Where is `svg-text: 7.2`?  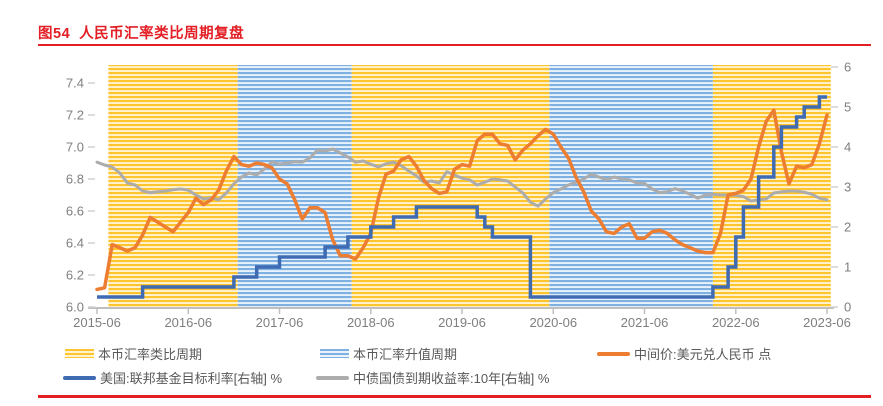 svg-text: 7.2 is located at coordinates (75, 115).